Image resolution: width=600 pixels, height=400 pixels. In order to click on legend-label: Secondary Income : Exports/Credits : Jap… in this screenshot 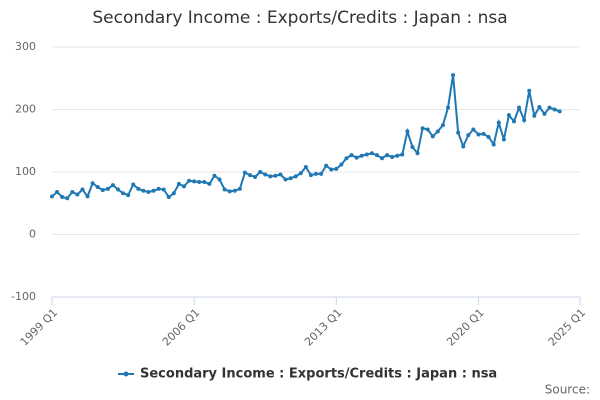, I will do `click(318, 374)`.